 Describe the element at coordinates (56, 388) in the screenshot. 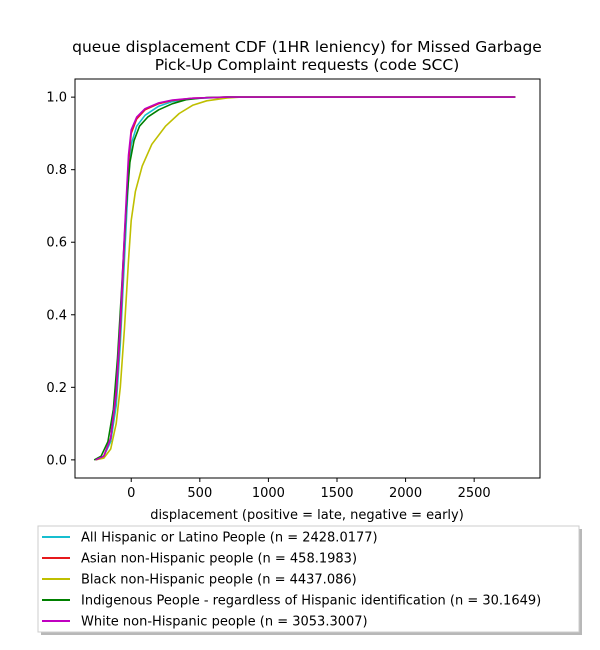

I see `y-tick-label: 0.2` at that location.